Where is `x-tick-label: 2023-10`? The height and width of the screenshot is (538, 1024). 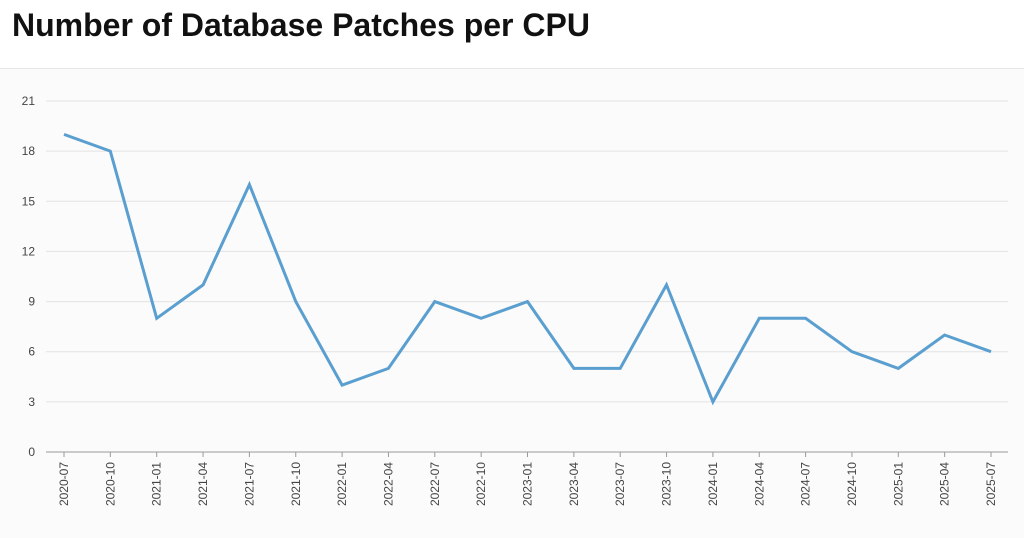 x-tick-label: 2023-10 is located at coordinates (667, 484).